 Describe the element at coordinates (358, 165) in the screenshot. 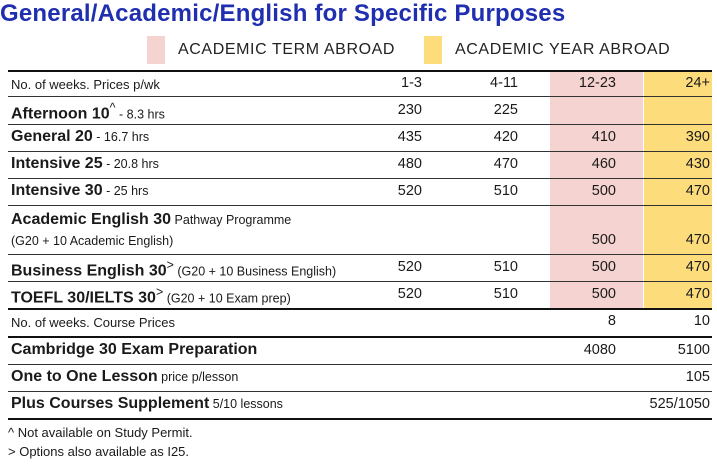

I see `table-row: Intensive 25 - 20.8 hrs 480 470 460 430` at that location.